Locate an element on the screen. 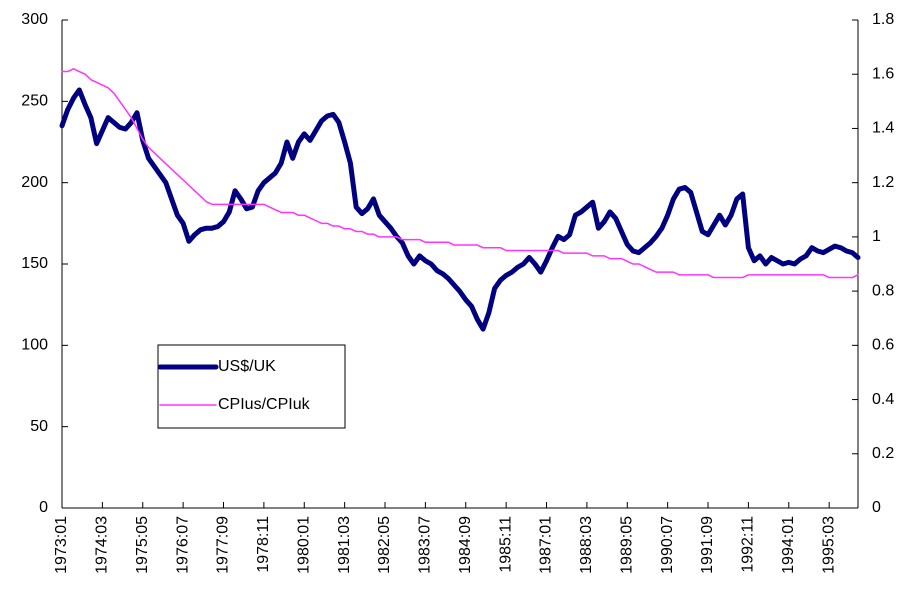  x-tick-label: 1983:07 is located at coordinates (425, 545).